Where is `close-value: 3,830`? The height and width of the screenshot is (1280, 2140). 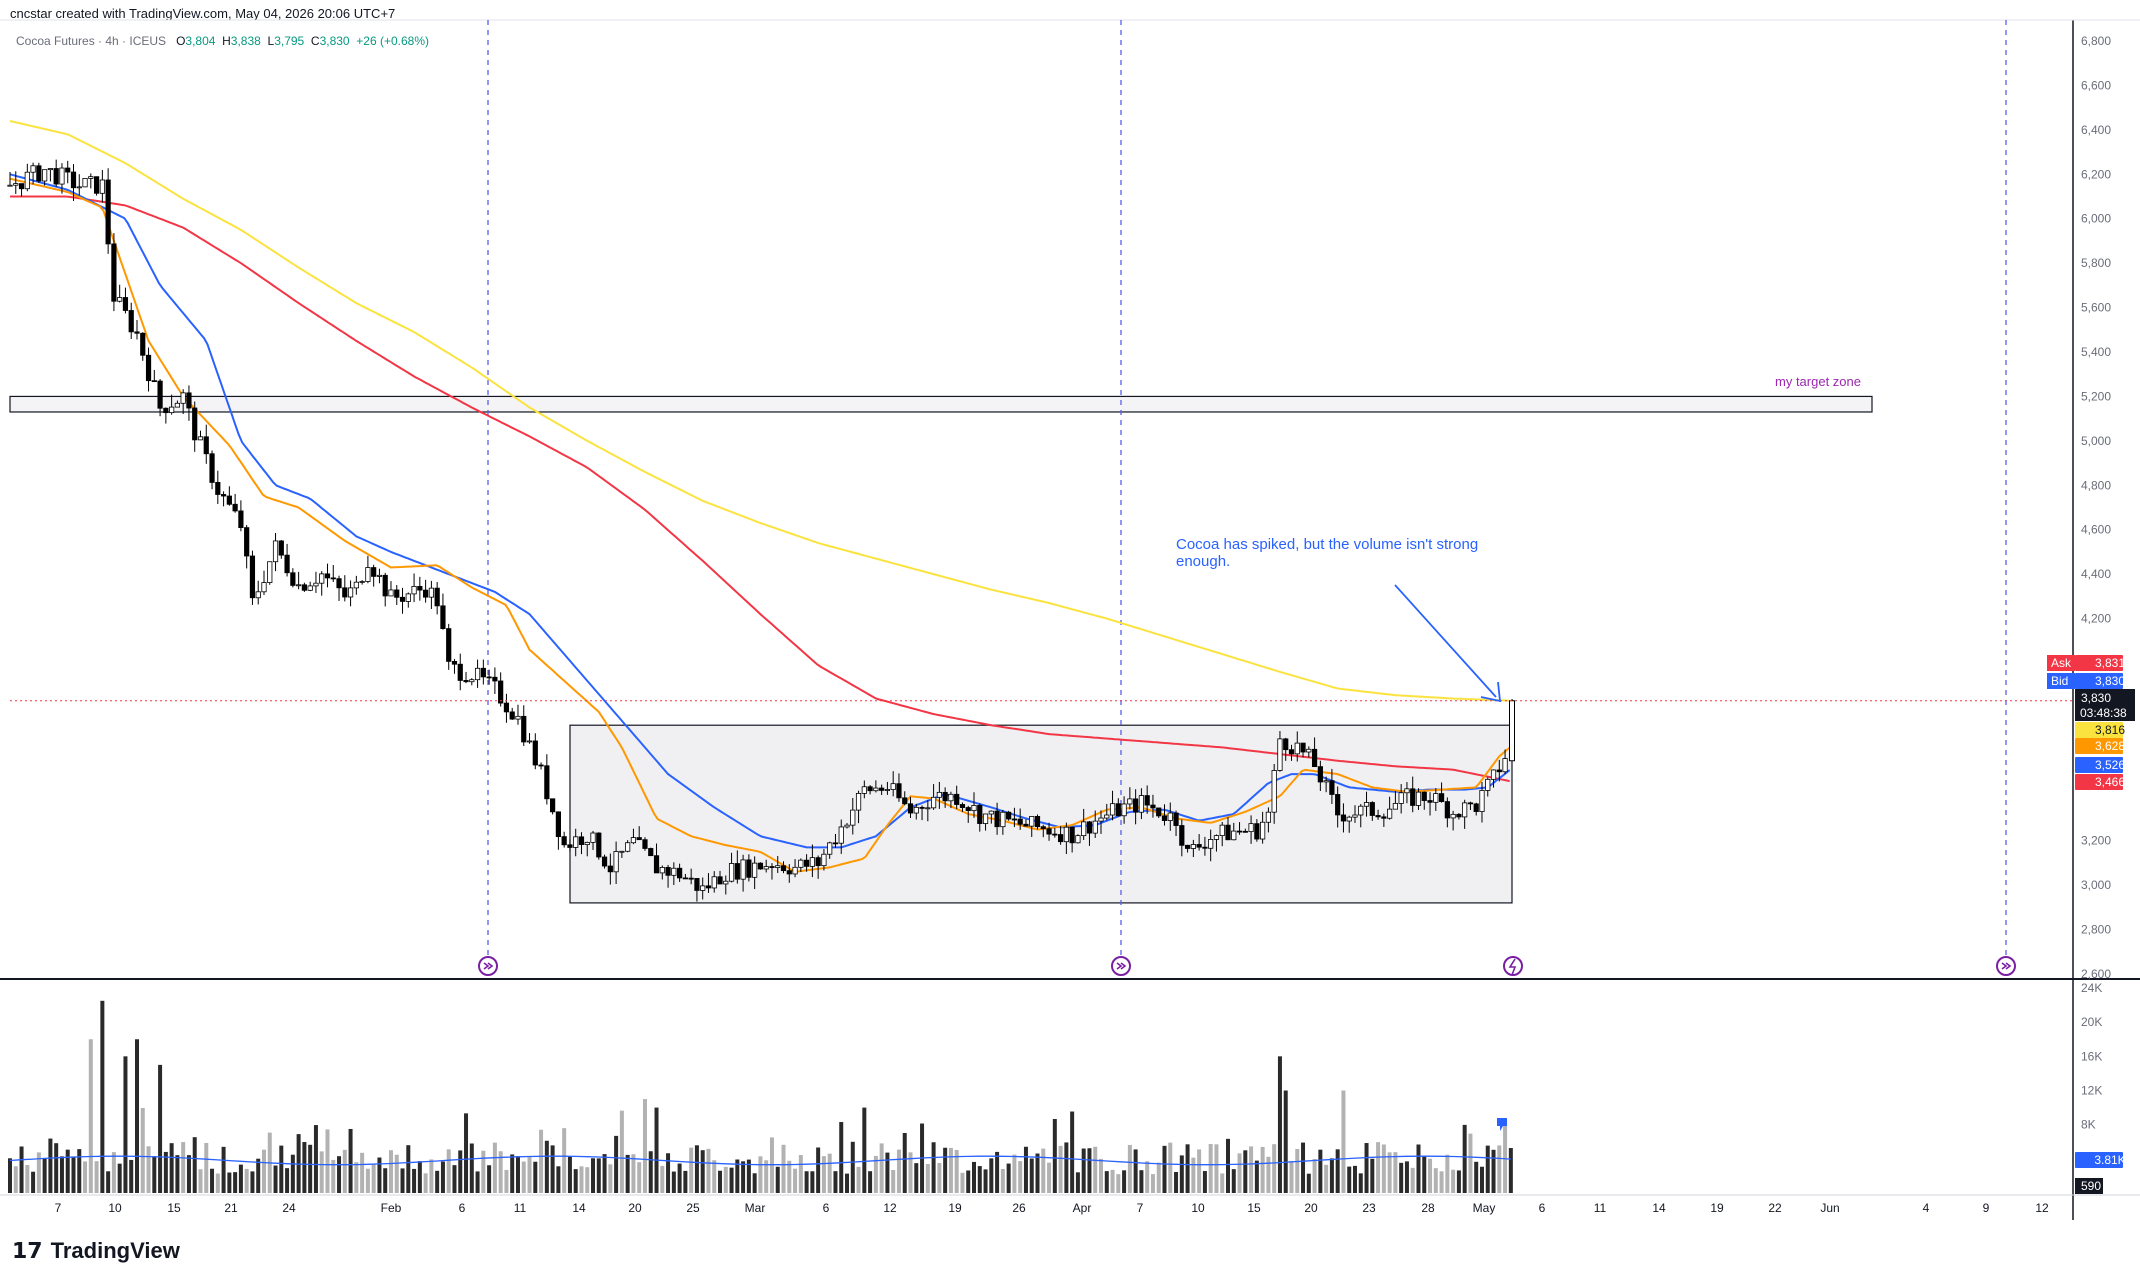 close-value: 3,830 is located at coordinates (334, 41).